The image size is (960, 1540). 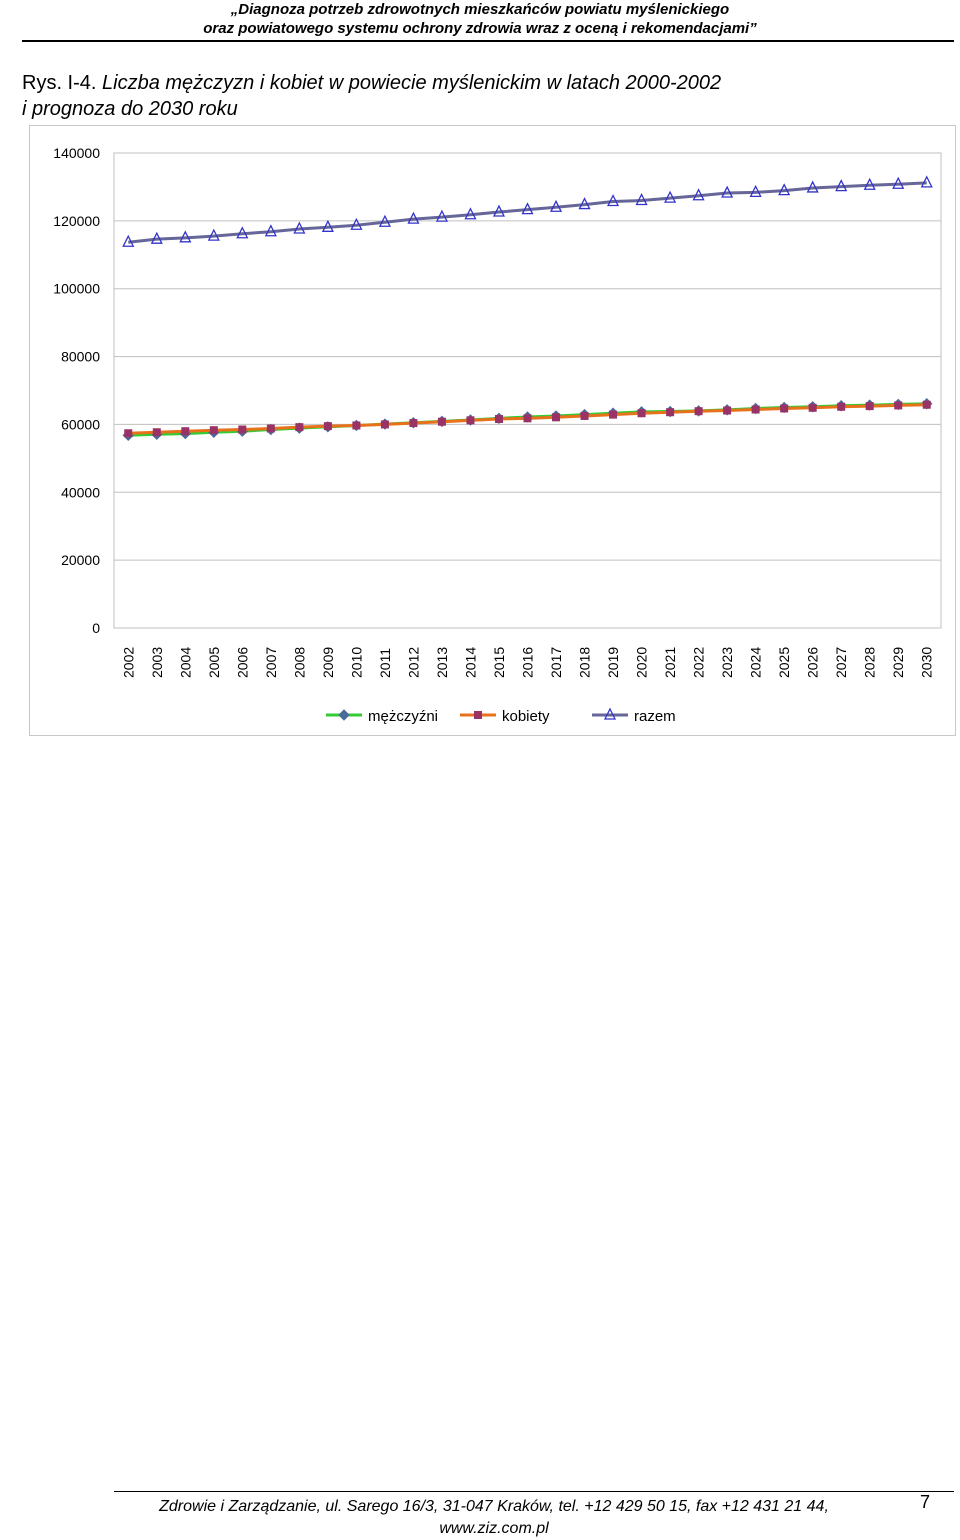 What do you see at coordinates (756, 662) in the screenshot?
I see `x-tick-label: 2024` at bounding box center [756, 662].